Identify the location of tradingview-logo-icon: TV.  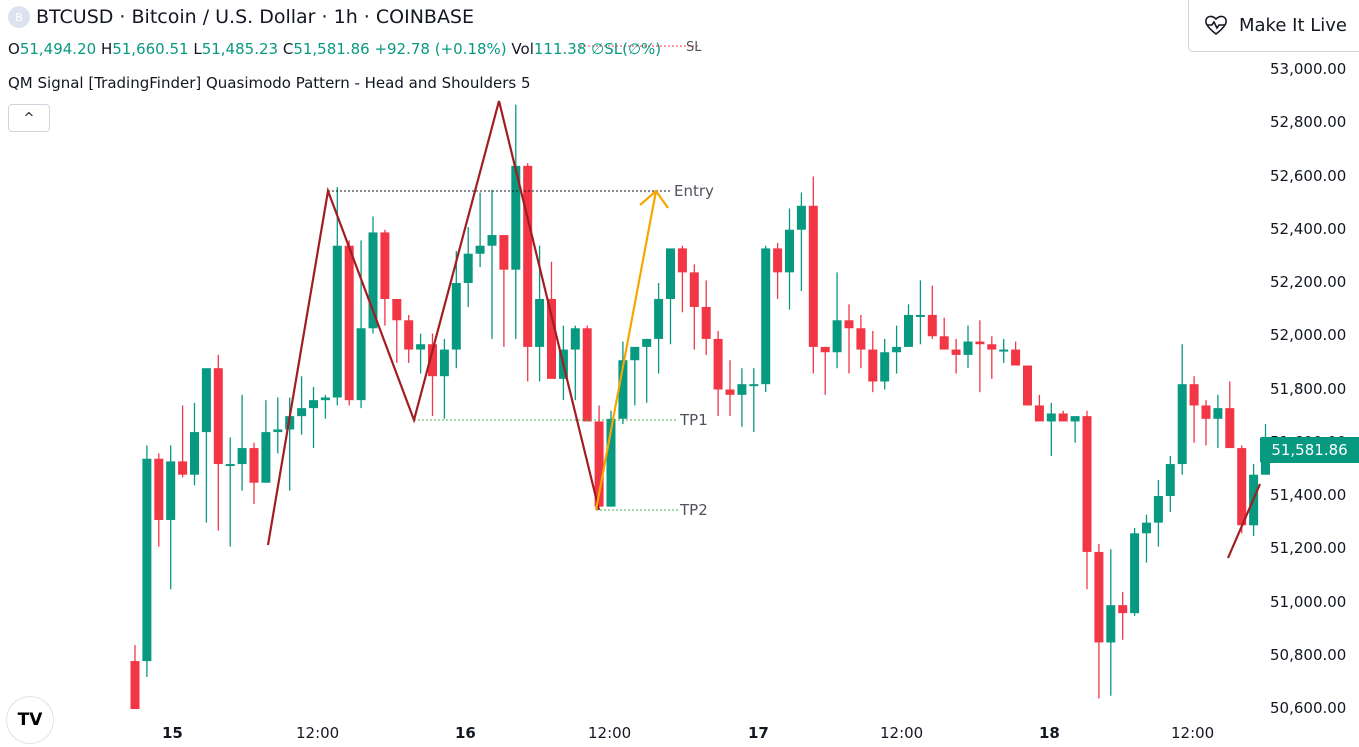
(30, 720).